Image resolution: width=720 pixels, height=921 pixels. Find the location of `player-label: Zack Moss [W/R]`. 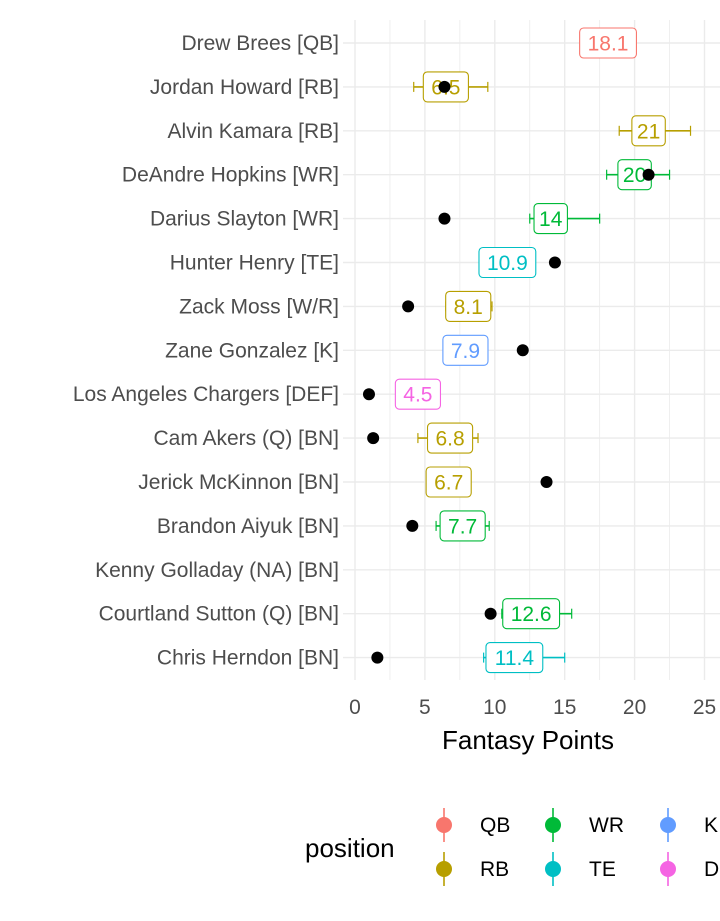

player-label: Zack Moss [W/R] is located at coordinates (259, 306).